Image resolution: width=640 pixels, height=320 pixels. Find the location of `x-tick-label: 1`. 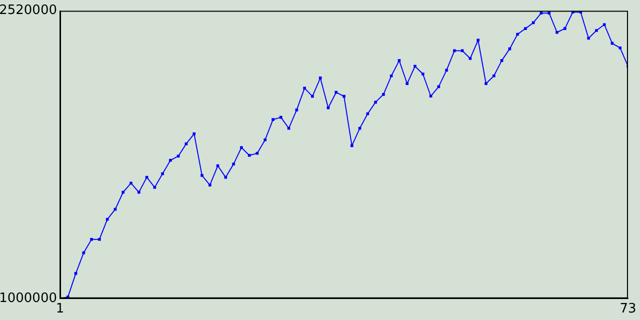

x-tick-label: 1 is located at coordinates (60, 309).